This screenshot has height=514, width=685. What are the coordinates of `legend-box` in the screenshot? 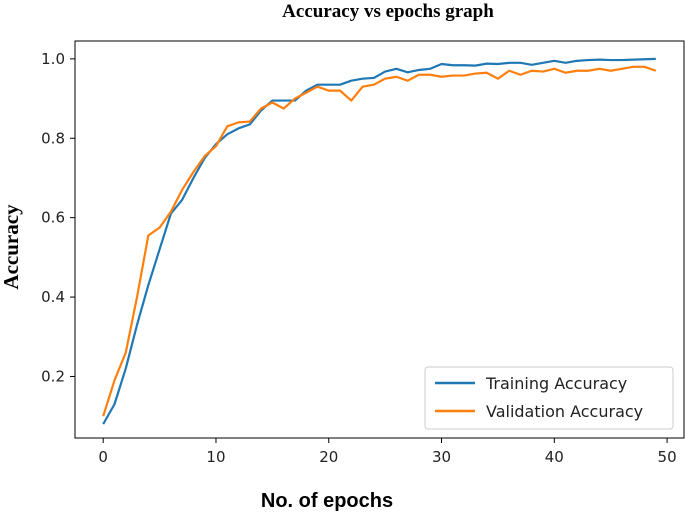 It's located at (549, 398).